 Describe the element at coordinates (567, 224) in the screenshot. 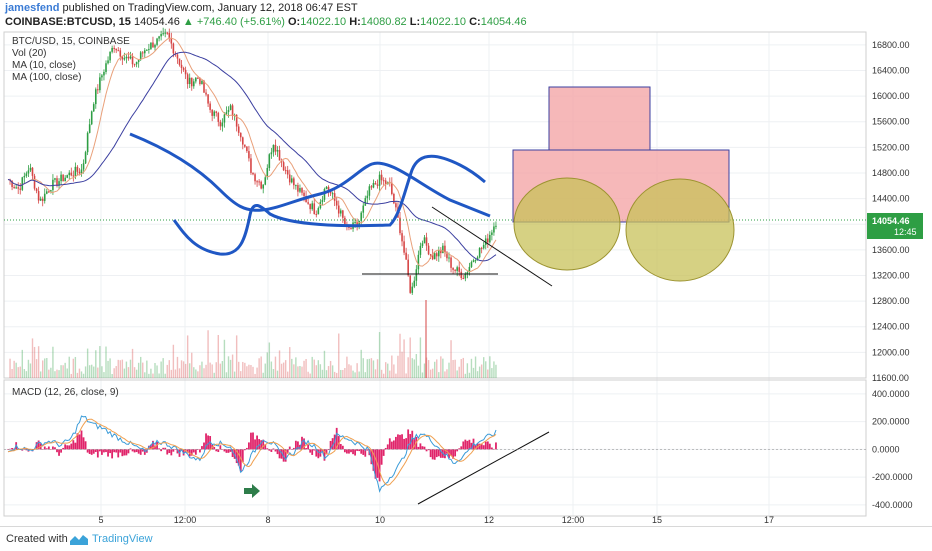

I see `drawing-ellipse-left` at that location.